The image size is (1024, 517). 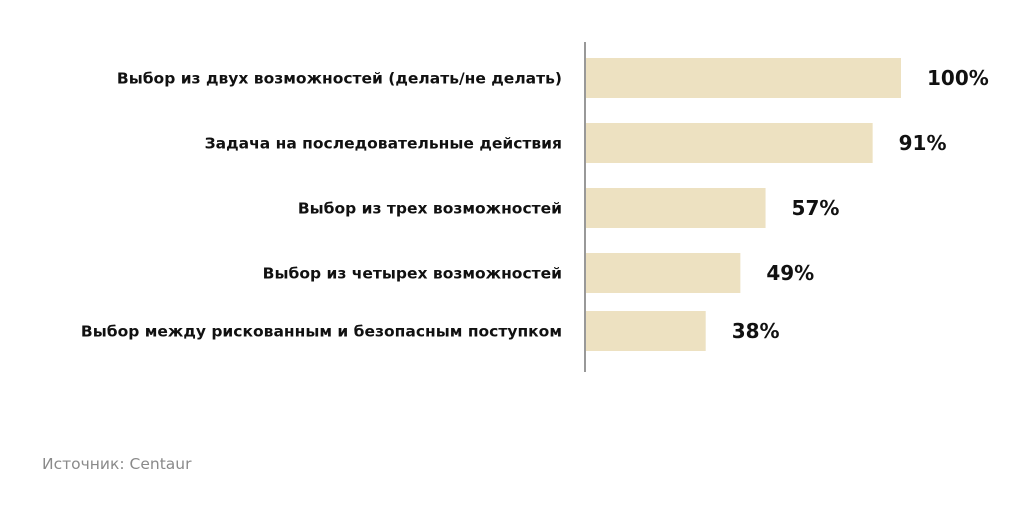 I want to click on value-labels: 100% 91% 57% 49% 38%, so click(x=860, y=204).